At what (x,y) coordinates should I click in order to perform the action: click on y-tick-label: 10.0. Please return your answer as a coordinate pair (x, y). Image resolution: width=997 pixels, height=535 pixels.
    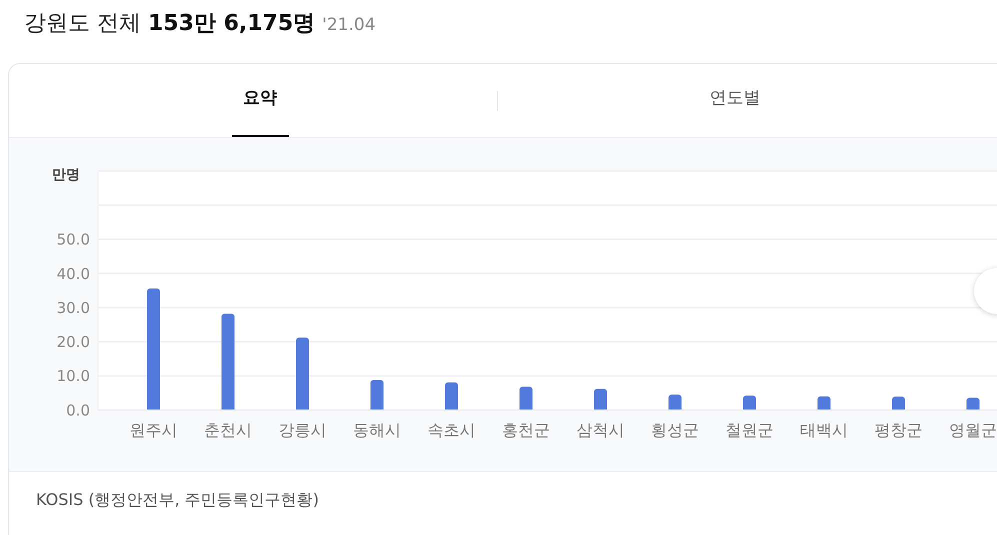
    Looking at the image, I should click on (73, 376).